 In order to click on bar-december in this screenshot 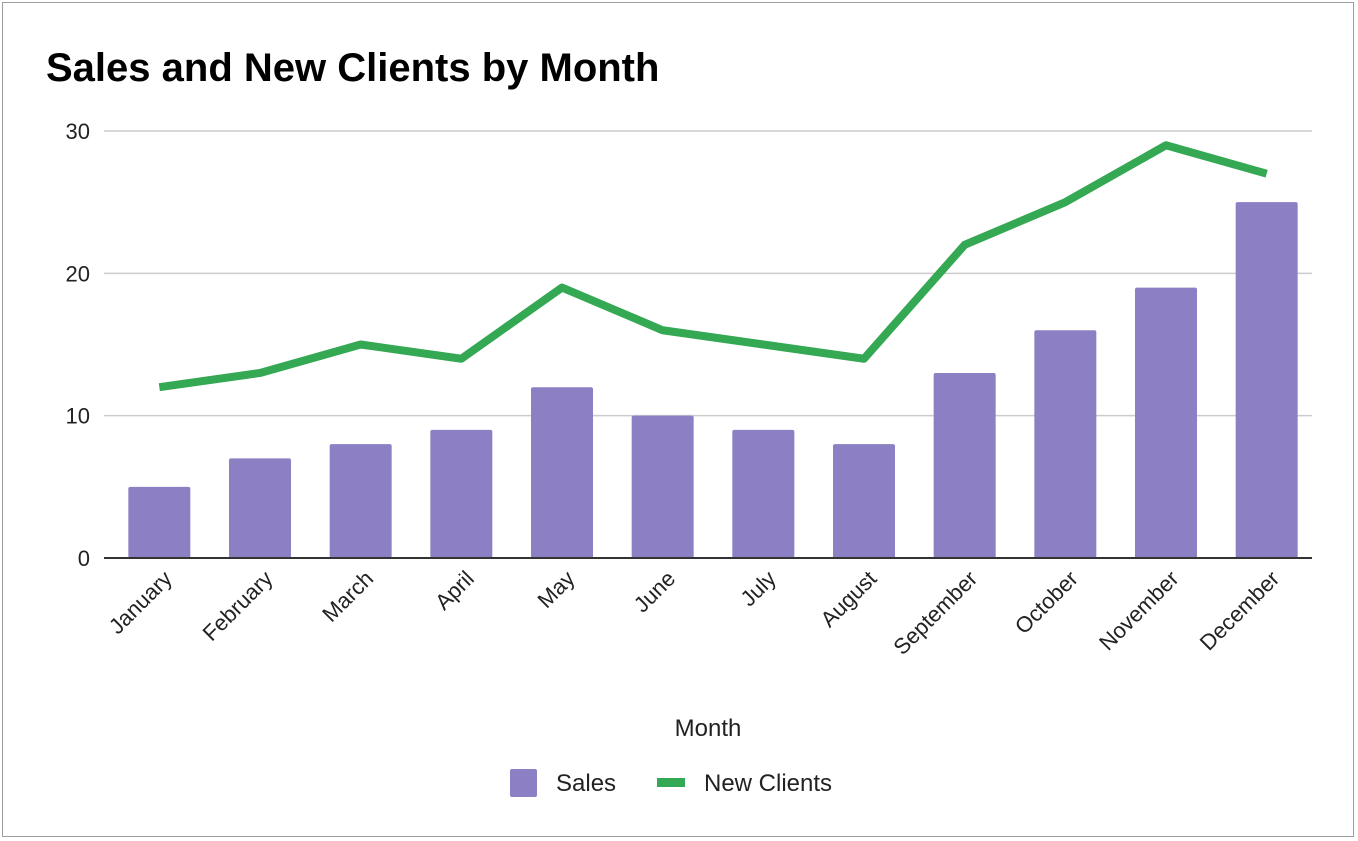, I will do `click(1266, 380)`.